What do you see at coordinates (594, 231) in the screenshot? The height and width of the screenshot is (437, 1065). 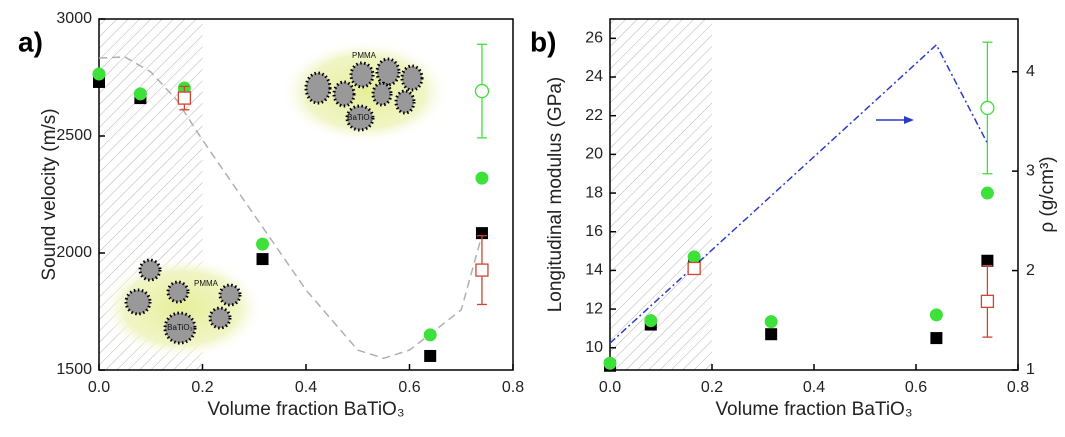 I see `y-tick-label: 16` at bounding box center [594, 231].